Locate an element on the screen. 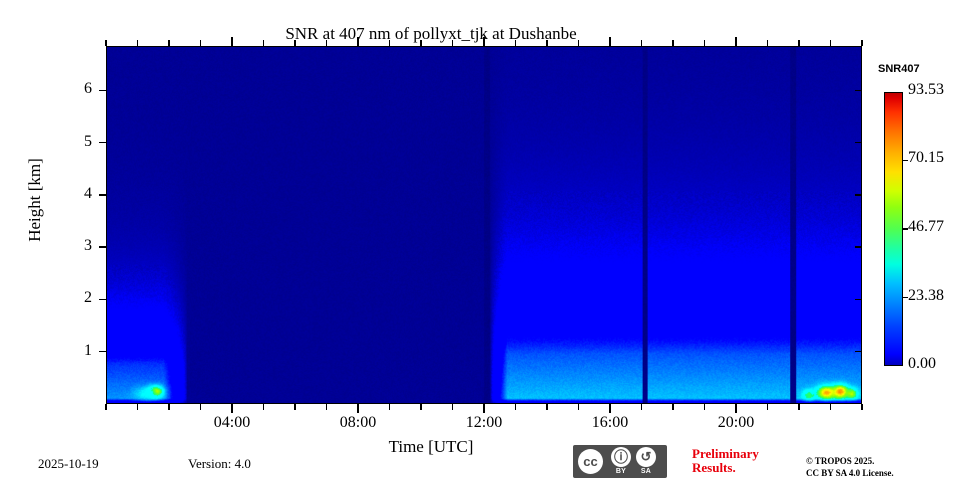 This screenshot has width=960, height=480. page-title: SNR at 407 nm of pollyxt_tjk at Dushanbe is located at coordinates (431, 33).